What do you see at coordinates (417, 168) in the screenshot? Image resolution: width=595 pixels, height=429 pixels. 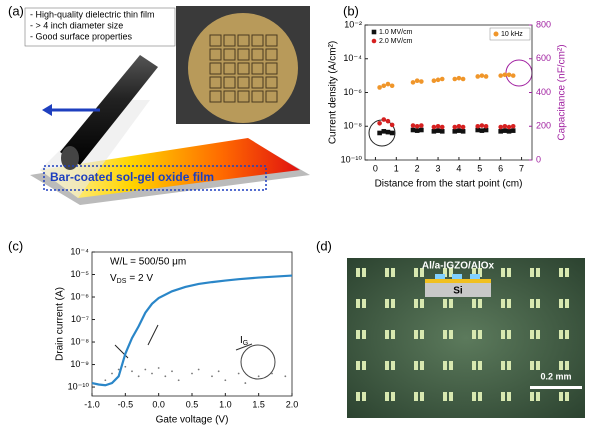 I see `x-tick-label: 2` at bounding box center [417, 168].